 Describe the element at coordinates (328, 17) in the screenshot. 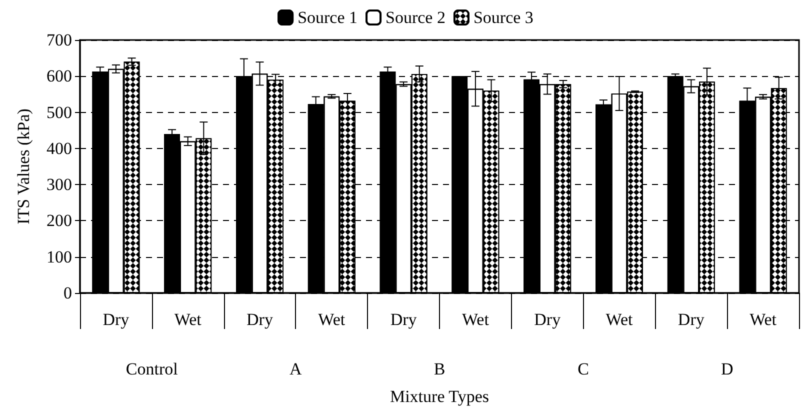

I see `legend-label: Source 1` at that location.